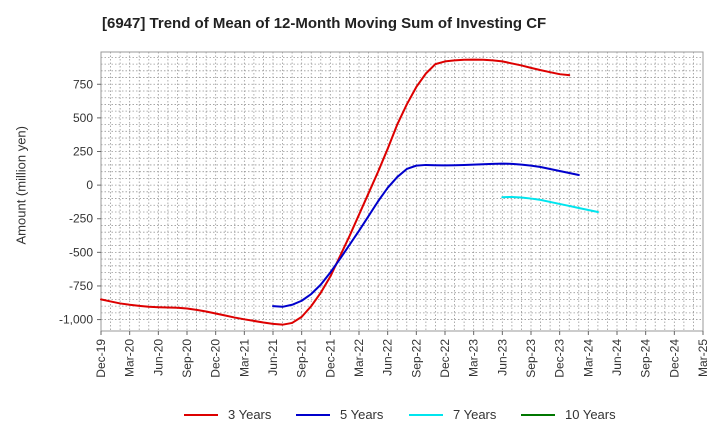 This screenshot has height=440, width=720. I want to click on legend: 3 Years 5 Years 7 Years 10 Years, so click(360, 415).